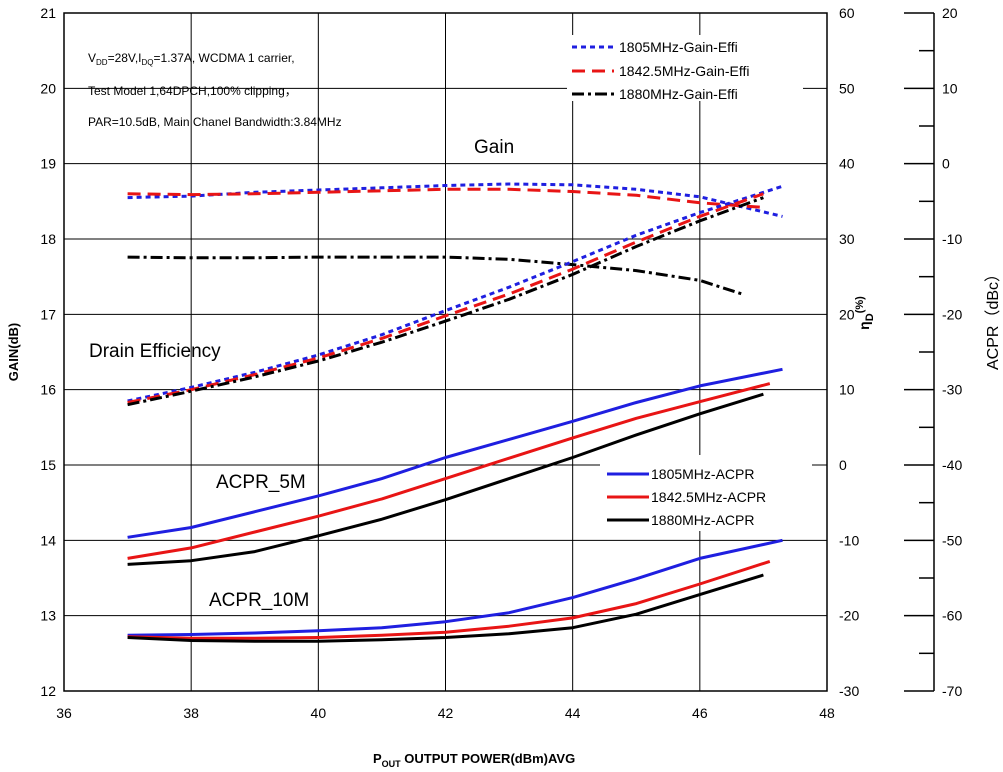 This screenshot has height=772, width=1003. I want to click on y-right-tick-label: 20, so click(950, 13).